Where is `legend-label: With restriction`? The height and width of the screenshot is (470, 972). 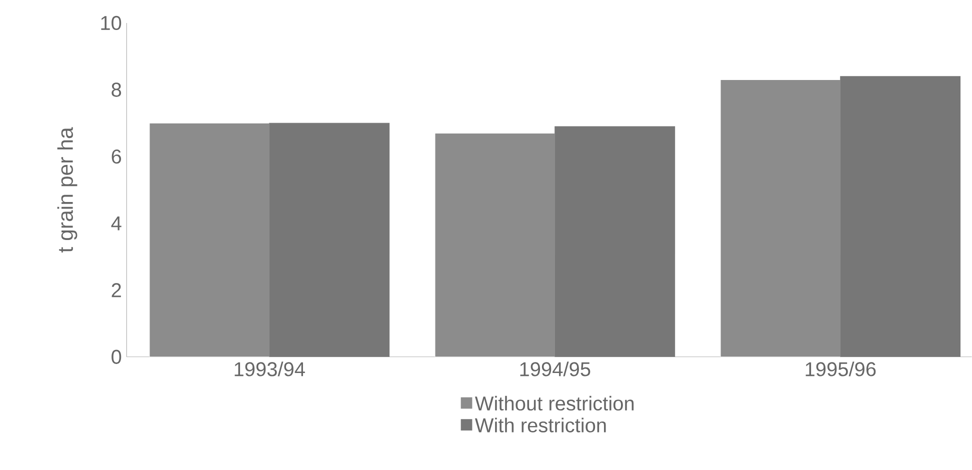
legend-label: With restriction is located at coordinates (540, 425).